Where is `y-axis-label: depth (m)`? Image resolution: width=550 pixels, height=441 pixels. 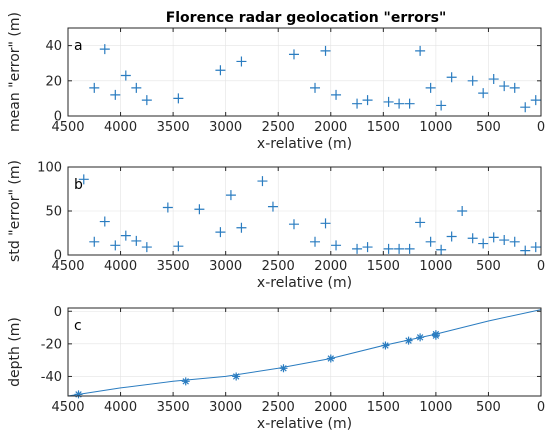 y-axis-label: depth (m) is located at coordinates (15, 352).